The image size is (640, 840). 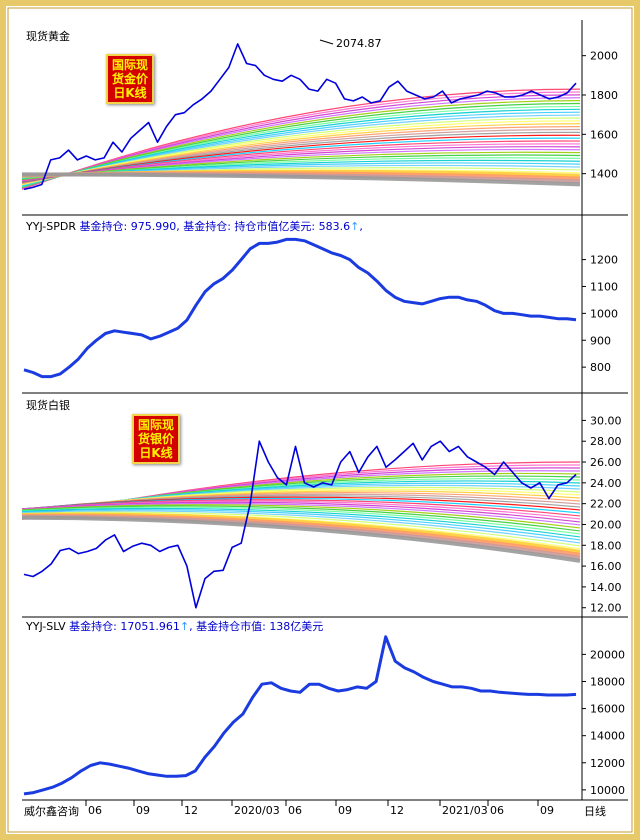 I want to click on y-tick-label: 20.00, so click(x=606, y=524).